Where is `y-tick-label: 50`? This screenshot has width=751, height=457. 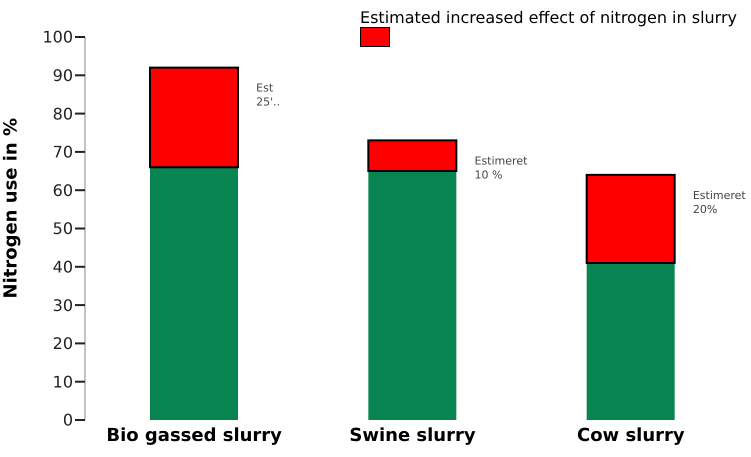
y-tick-label: 50 is located at coordinates (62, 228).